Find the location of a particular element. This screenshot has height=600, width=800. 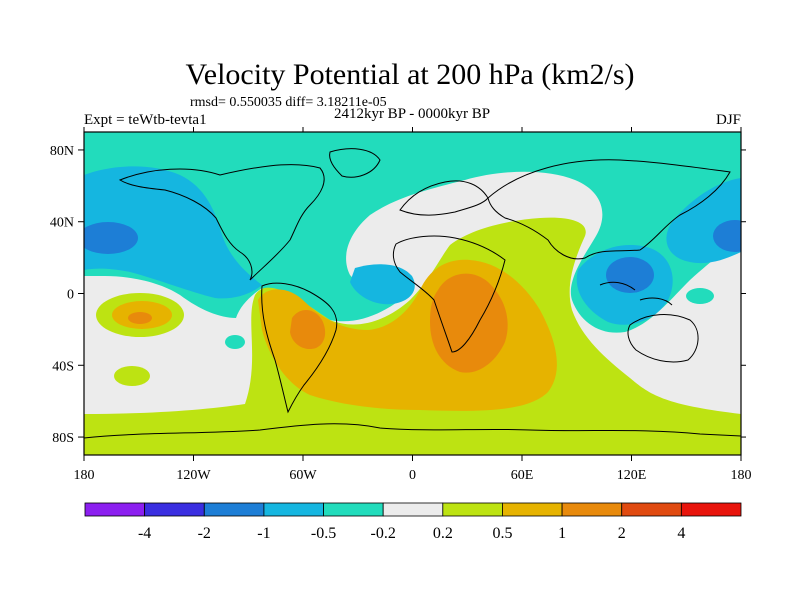

x-tick-label: 60W is located at coordinates (303, 475).